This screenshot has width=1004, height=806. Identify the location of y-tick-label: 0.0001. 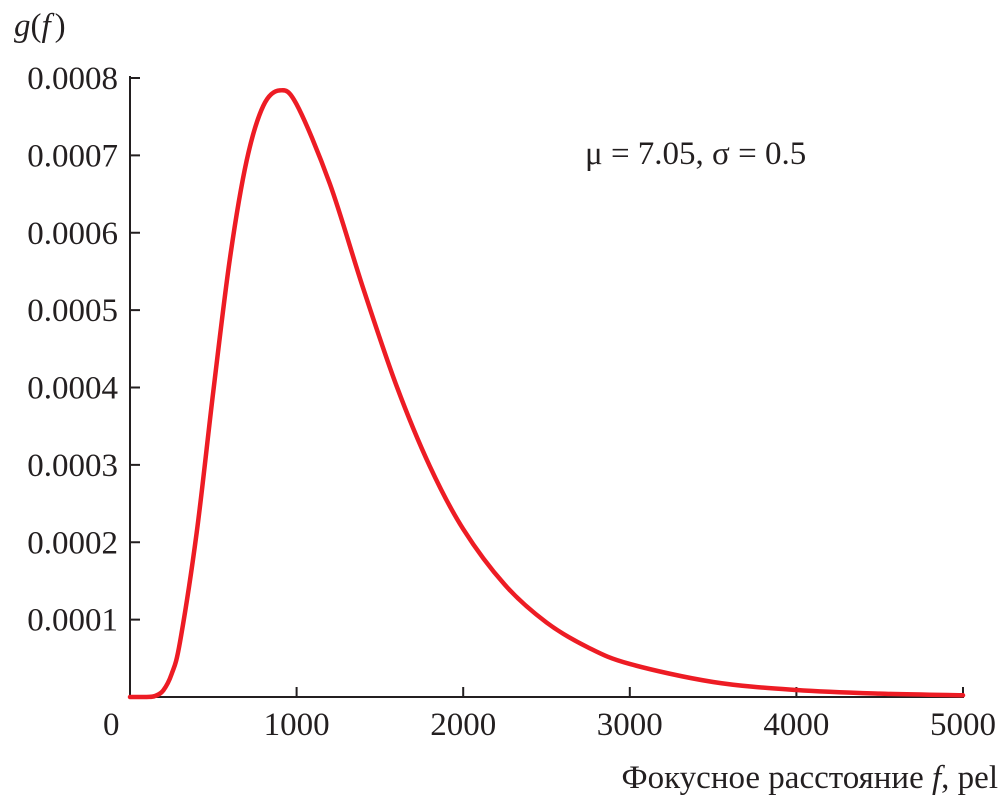
(72, 621).